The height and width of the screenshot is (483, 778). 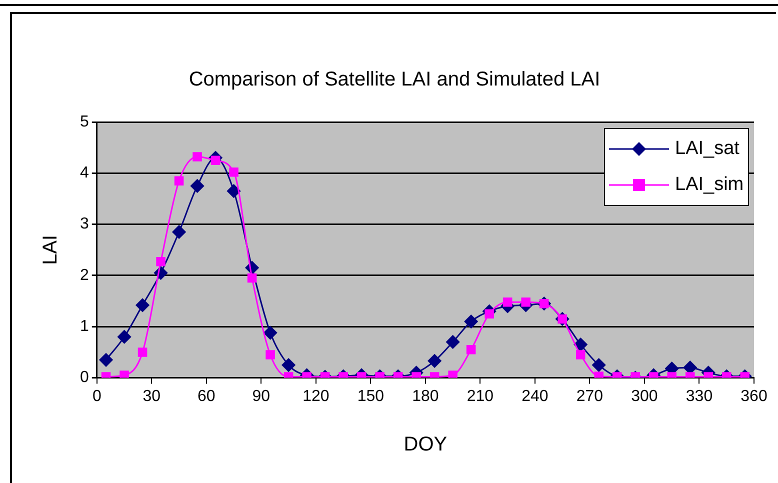 I want to click on x-axis-title: DOY, so click(x=426, y=445).